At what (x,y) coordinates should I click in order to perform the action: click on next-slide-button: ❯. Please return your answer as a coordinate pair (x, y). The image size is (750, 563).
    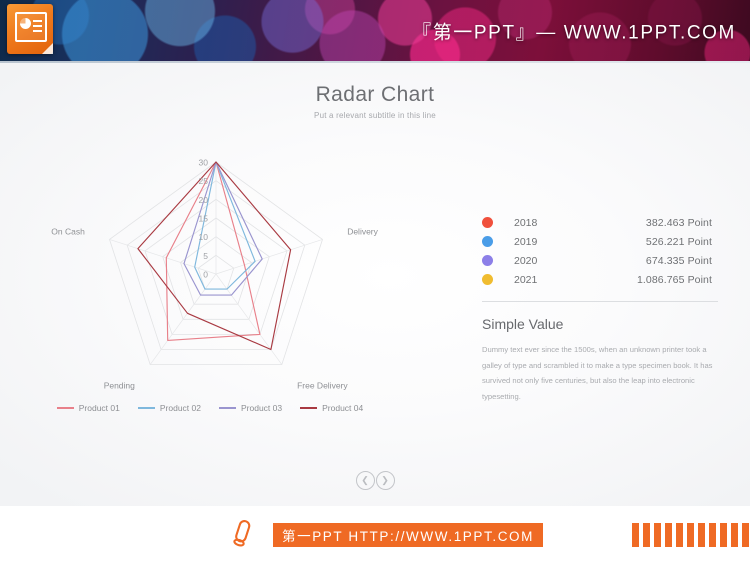
    Looking at the image, I should click on (385, 480).